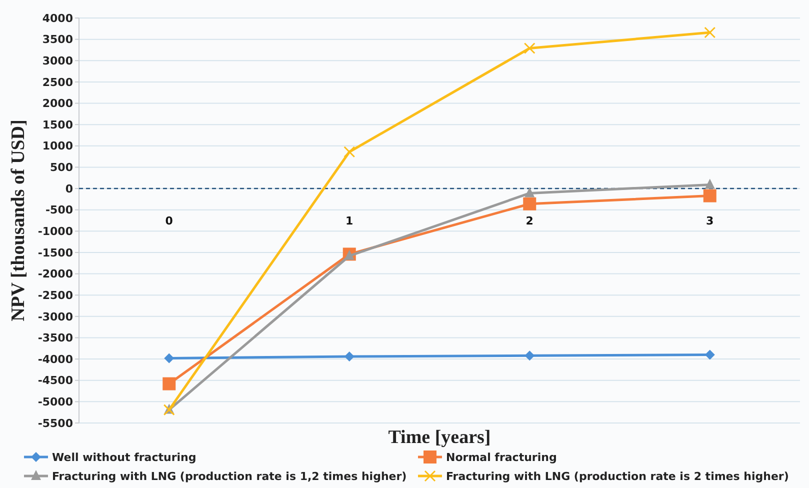 The width and height of the screenshot is (809, 488). Describe the element at coordinates (710, 221) in the screenshot. I see `x-tick-label: 3` at that location.